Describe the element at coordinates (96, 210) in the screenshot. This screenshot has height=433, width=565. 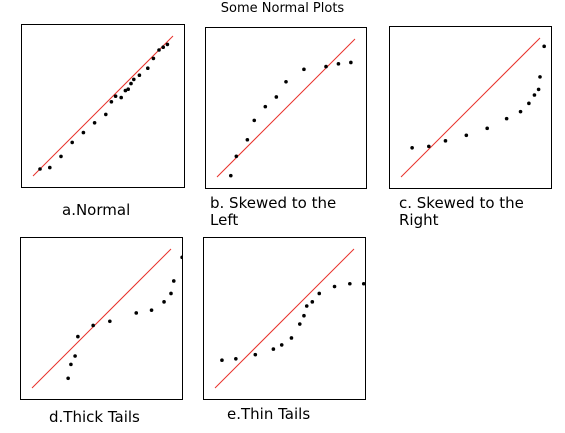
I see `caption-normal: a.Normal` at that location.